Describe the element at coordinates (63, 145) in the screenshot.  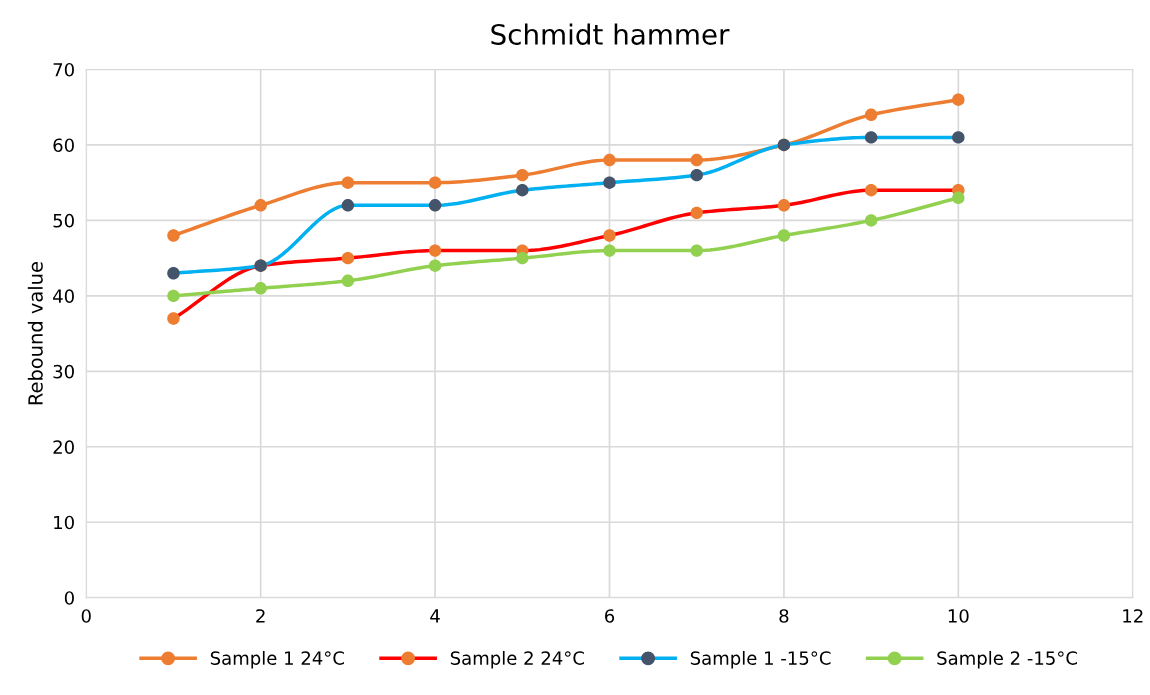
I see `y-tick-label: 60` at that location.